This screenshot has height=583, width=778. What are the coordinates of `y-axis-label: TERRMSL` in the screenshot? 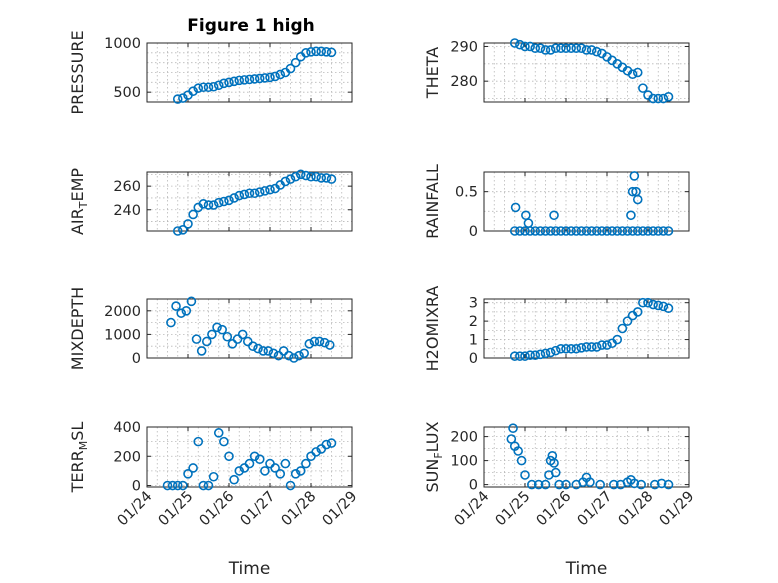 It's located at (79, 458).